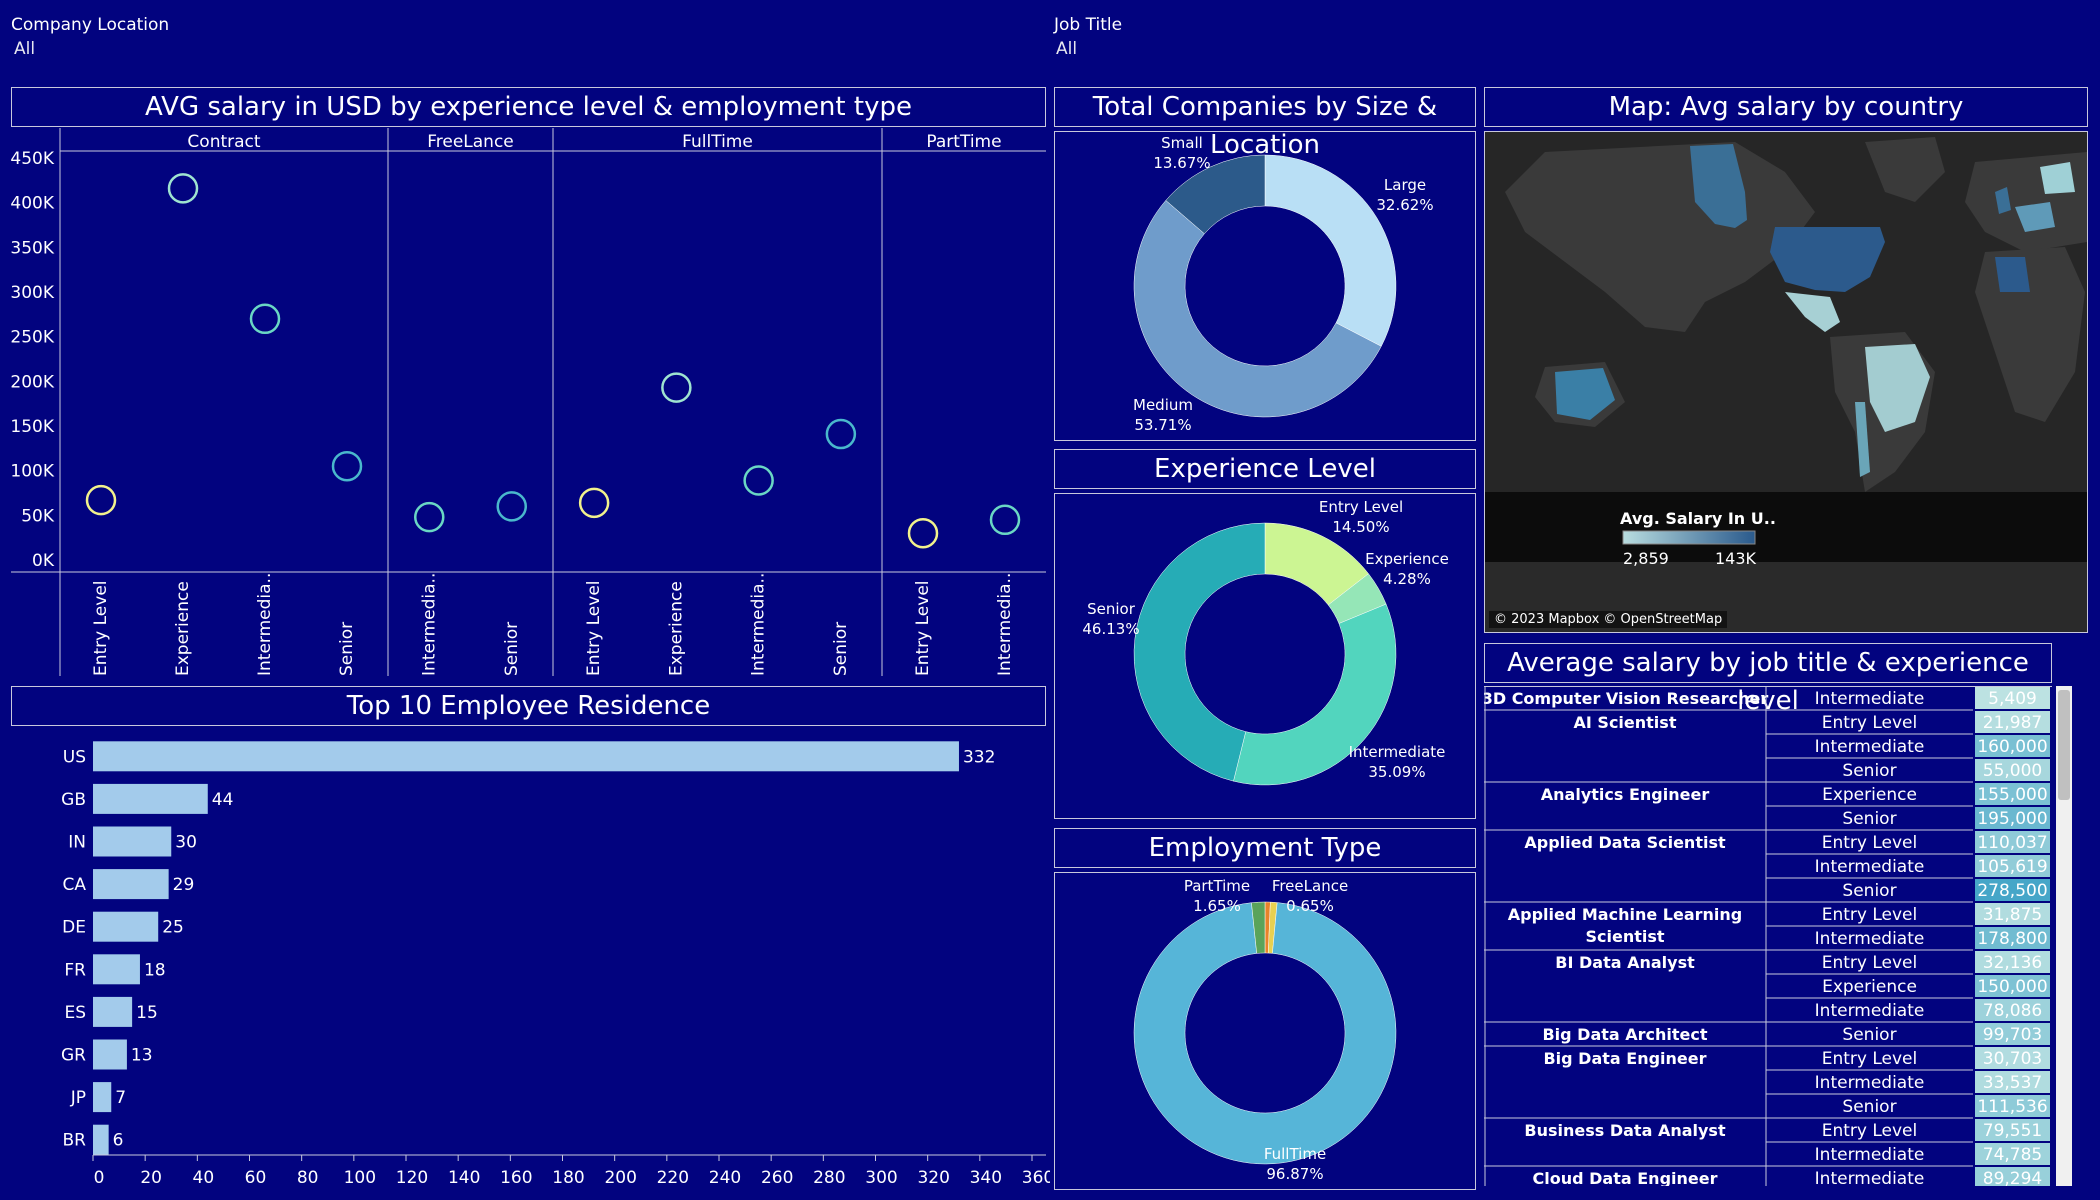 Image resolution: width=2100 pixels, height=1200 pixels. I want to click on map-legend-max: 143K, so click(1736, 558).